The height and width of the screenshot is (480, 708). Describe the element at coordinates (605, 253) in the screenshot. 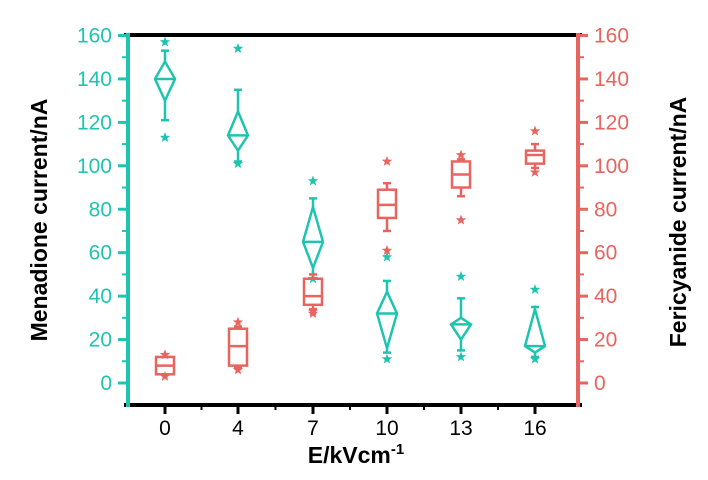

I see `right-y-tick-label: 60` at that location.